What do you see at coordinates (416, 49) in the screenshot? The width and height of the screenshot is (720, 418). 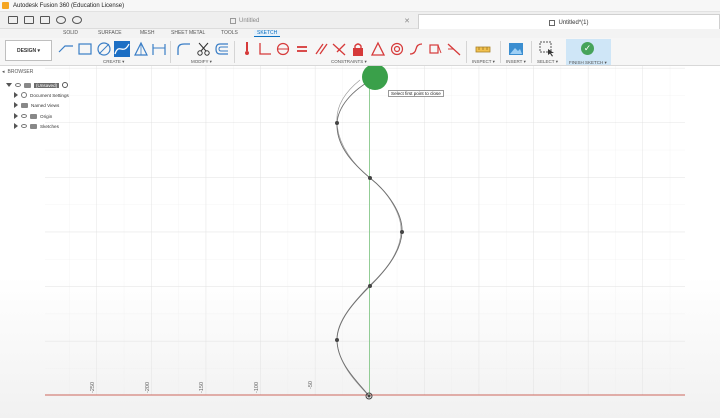 I see `smooth-constraint-icon` at bounding box center [416, 49].